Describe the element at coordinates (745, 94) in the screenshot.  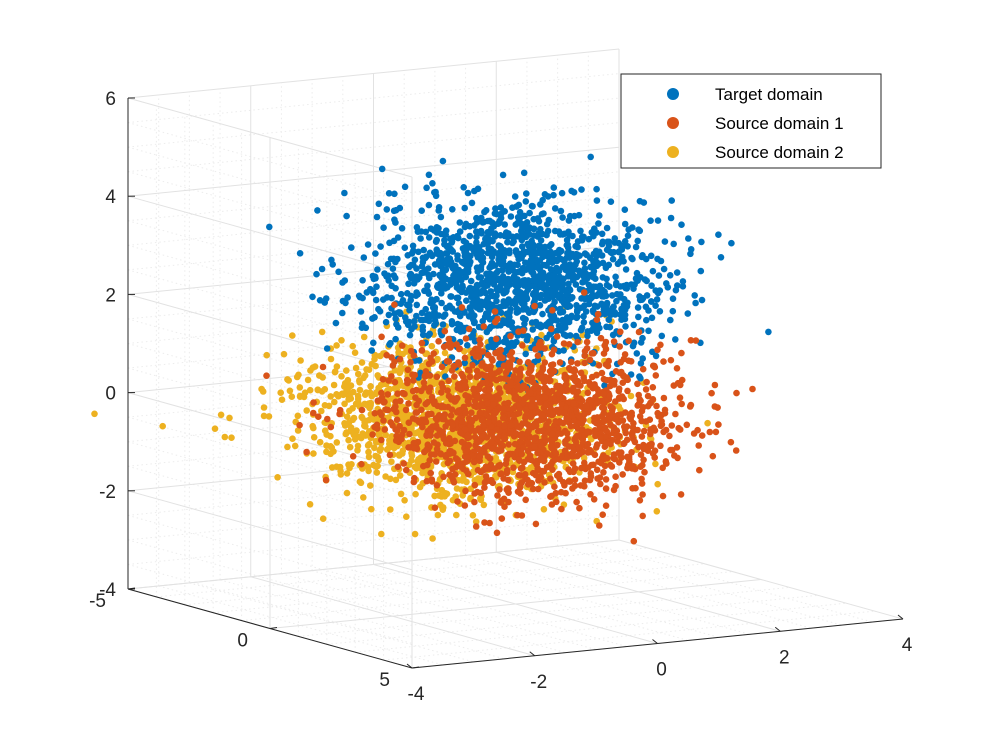
I see `legend-entry: Target domain` at that location.